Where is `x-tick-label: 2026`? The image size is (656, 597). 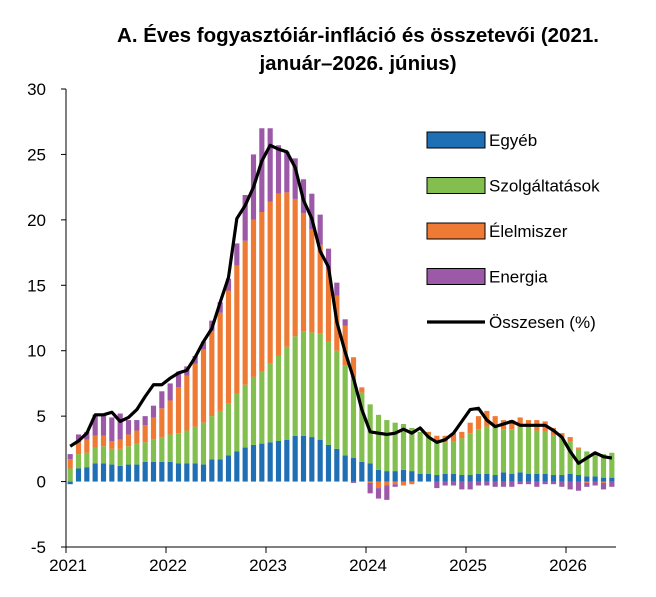
x-tick-label: 2026 is located at coordinates (568, 565).